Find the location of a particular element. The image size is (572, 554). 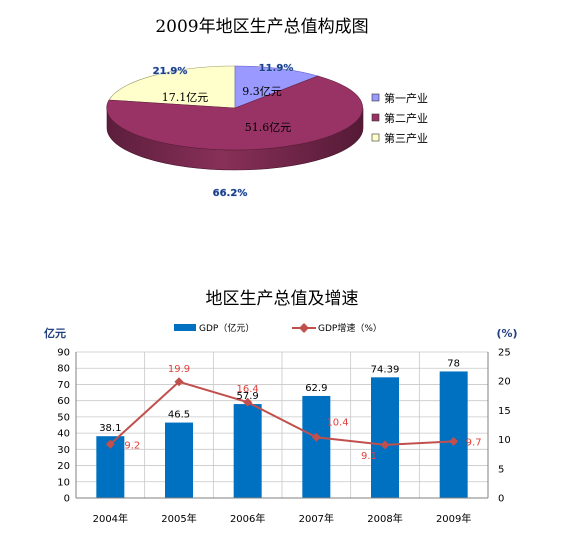

x-tick-label: 2007年 is located at coordinates (316, 518).